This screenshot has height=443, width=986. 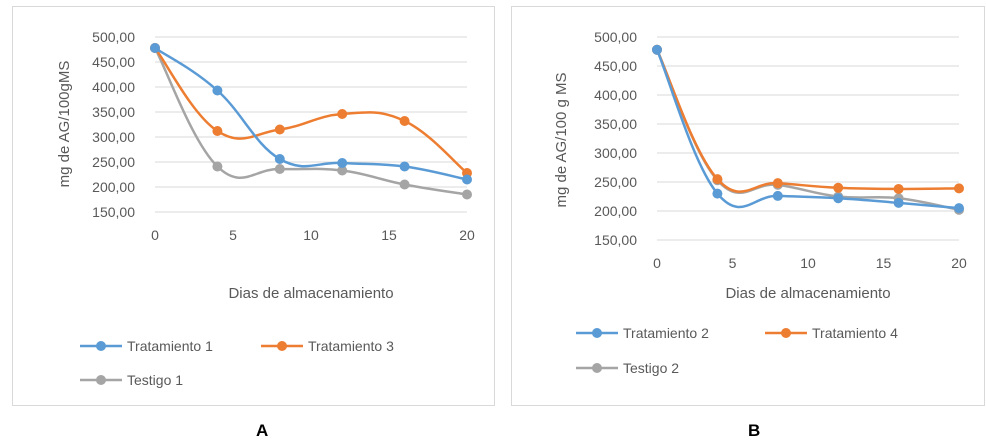 What do you see at coordinates (561, 139) in the screenshot?
I see `y-axis-title: mg de AG/100 g MS` at bounding box center [561, 139].